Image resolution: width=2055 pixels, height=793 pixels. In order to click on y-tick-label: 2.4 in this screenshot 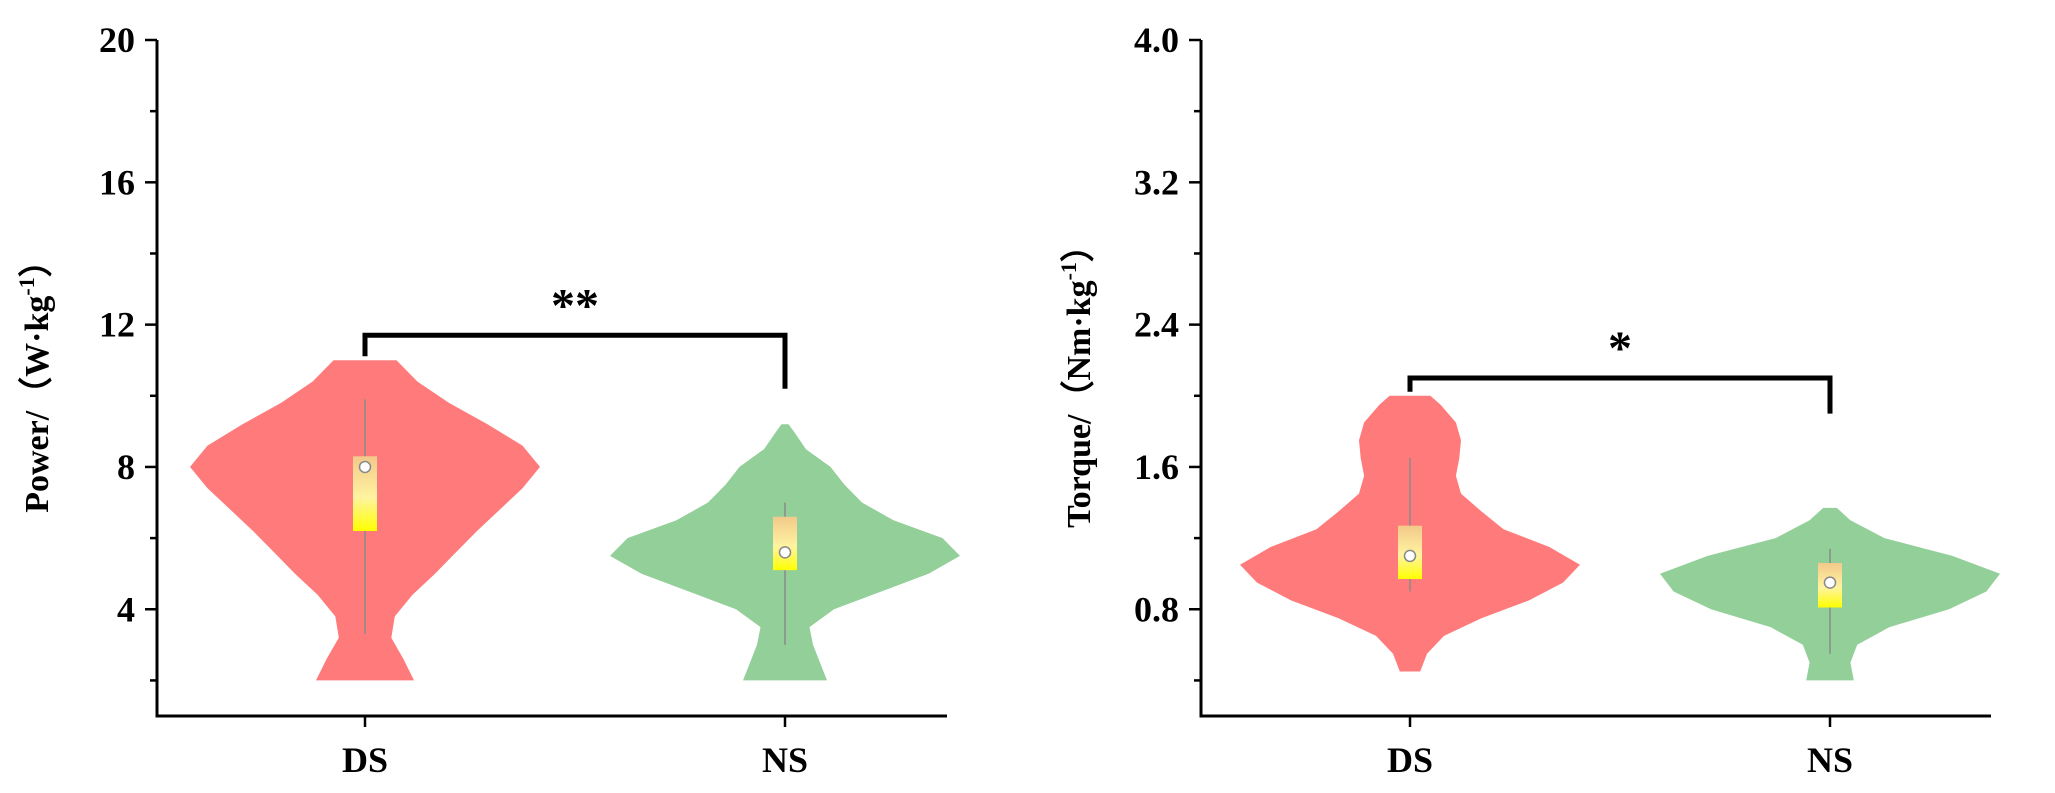, I will do `click(1156, 325)`.